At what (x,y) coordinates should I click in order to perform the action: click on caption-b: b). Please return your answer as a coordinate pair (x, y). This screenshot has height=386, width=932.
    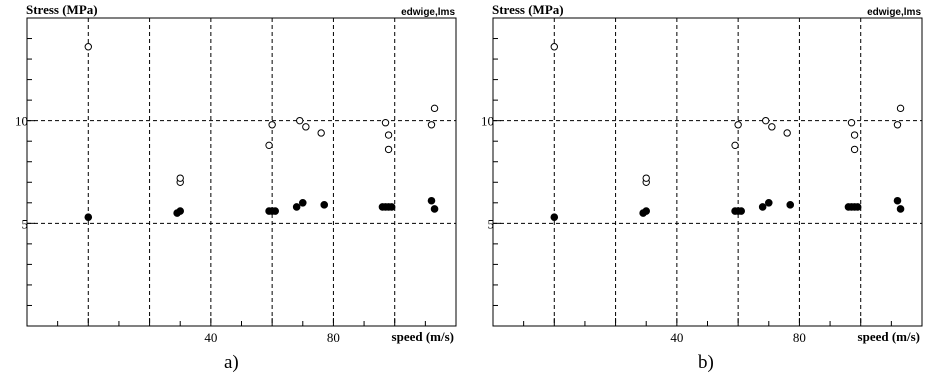
    Looking at the image, I should click on (706, 362).